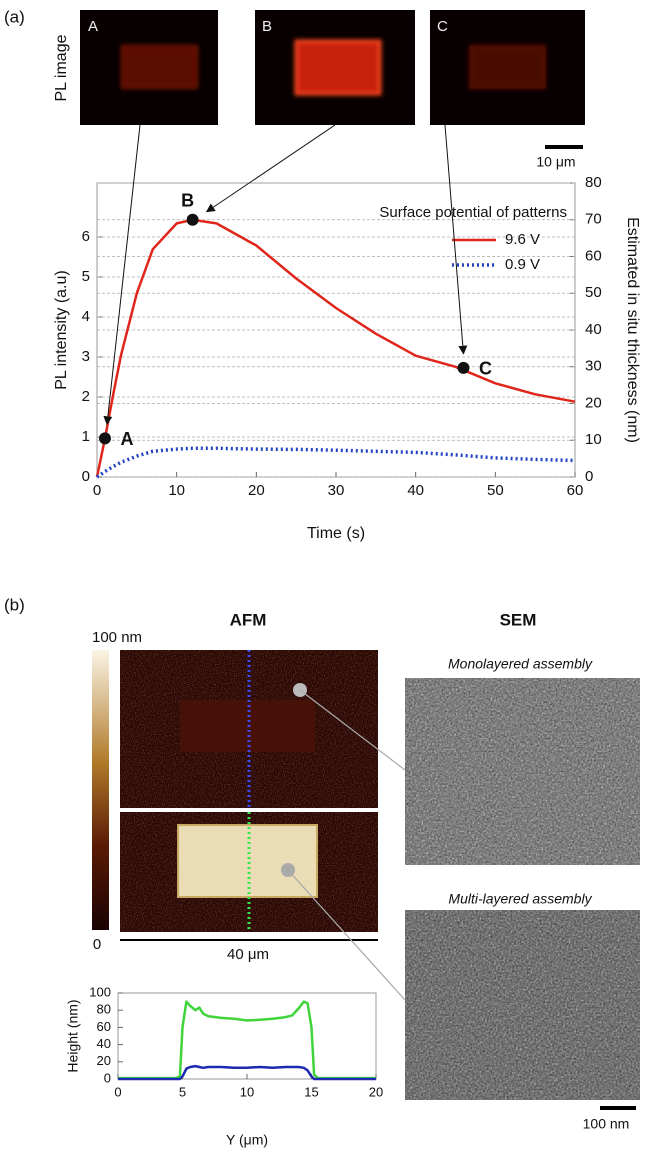  Describe the element at coordinates (117, 637) in the screenshot. I see `colorbar-label: 100 nm` at that location.